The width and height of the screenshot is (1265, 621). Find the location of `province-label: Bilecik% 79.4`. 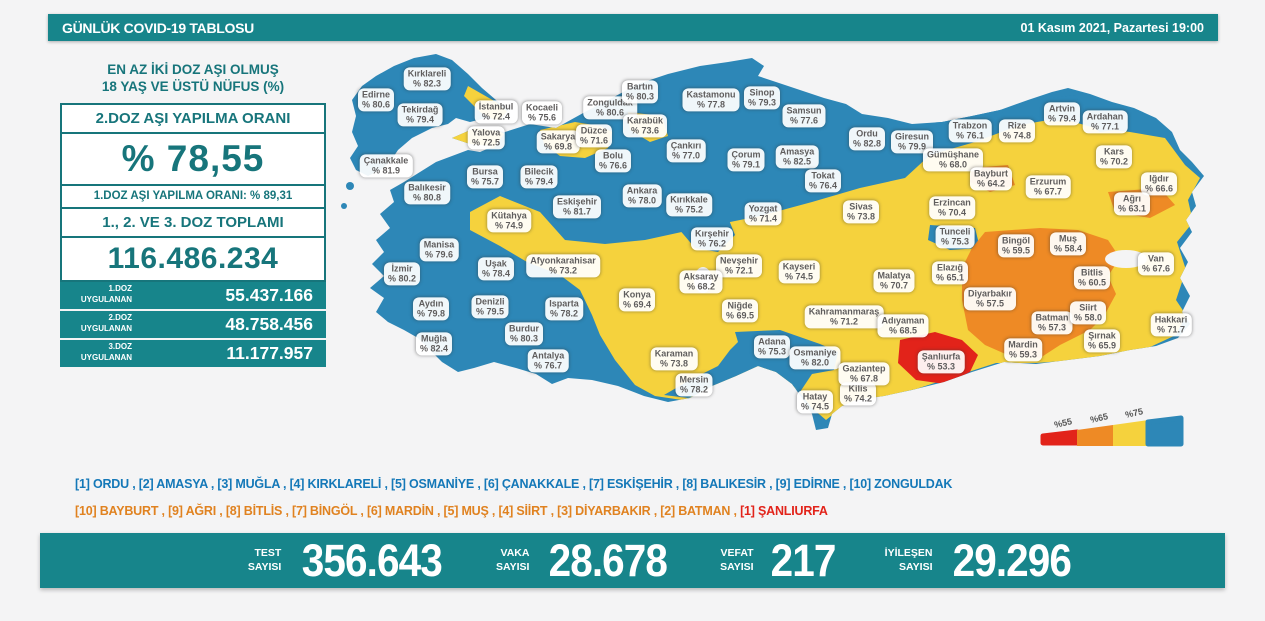

province-label: Bilecik% 79.4 is located at coordinates (539, 177).